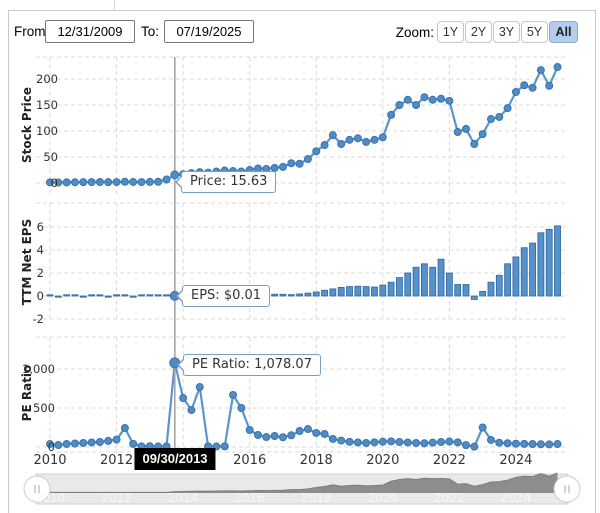  What do you see at coordinates (38, 369) in the screenshot?
I see `y-tick-label: 1,000` at bounding box center [38, 369].